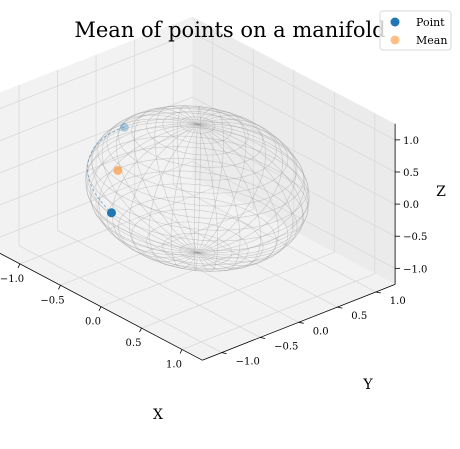  I want to click on legend-label-point: Point, so click(430, 22).